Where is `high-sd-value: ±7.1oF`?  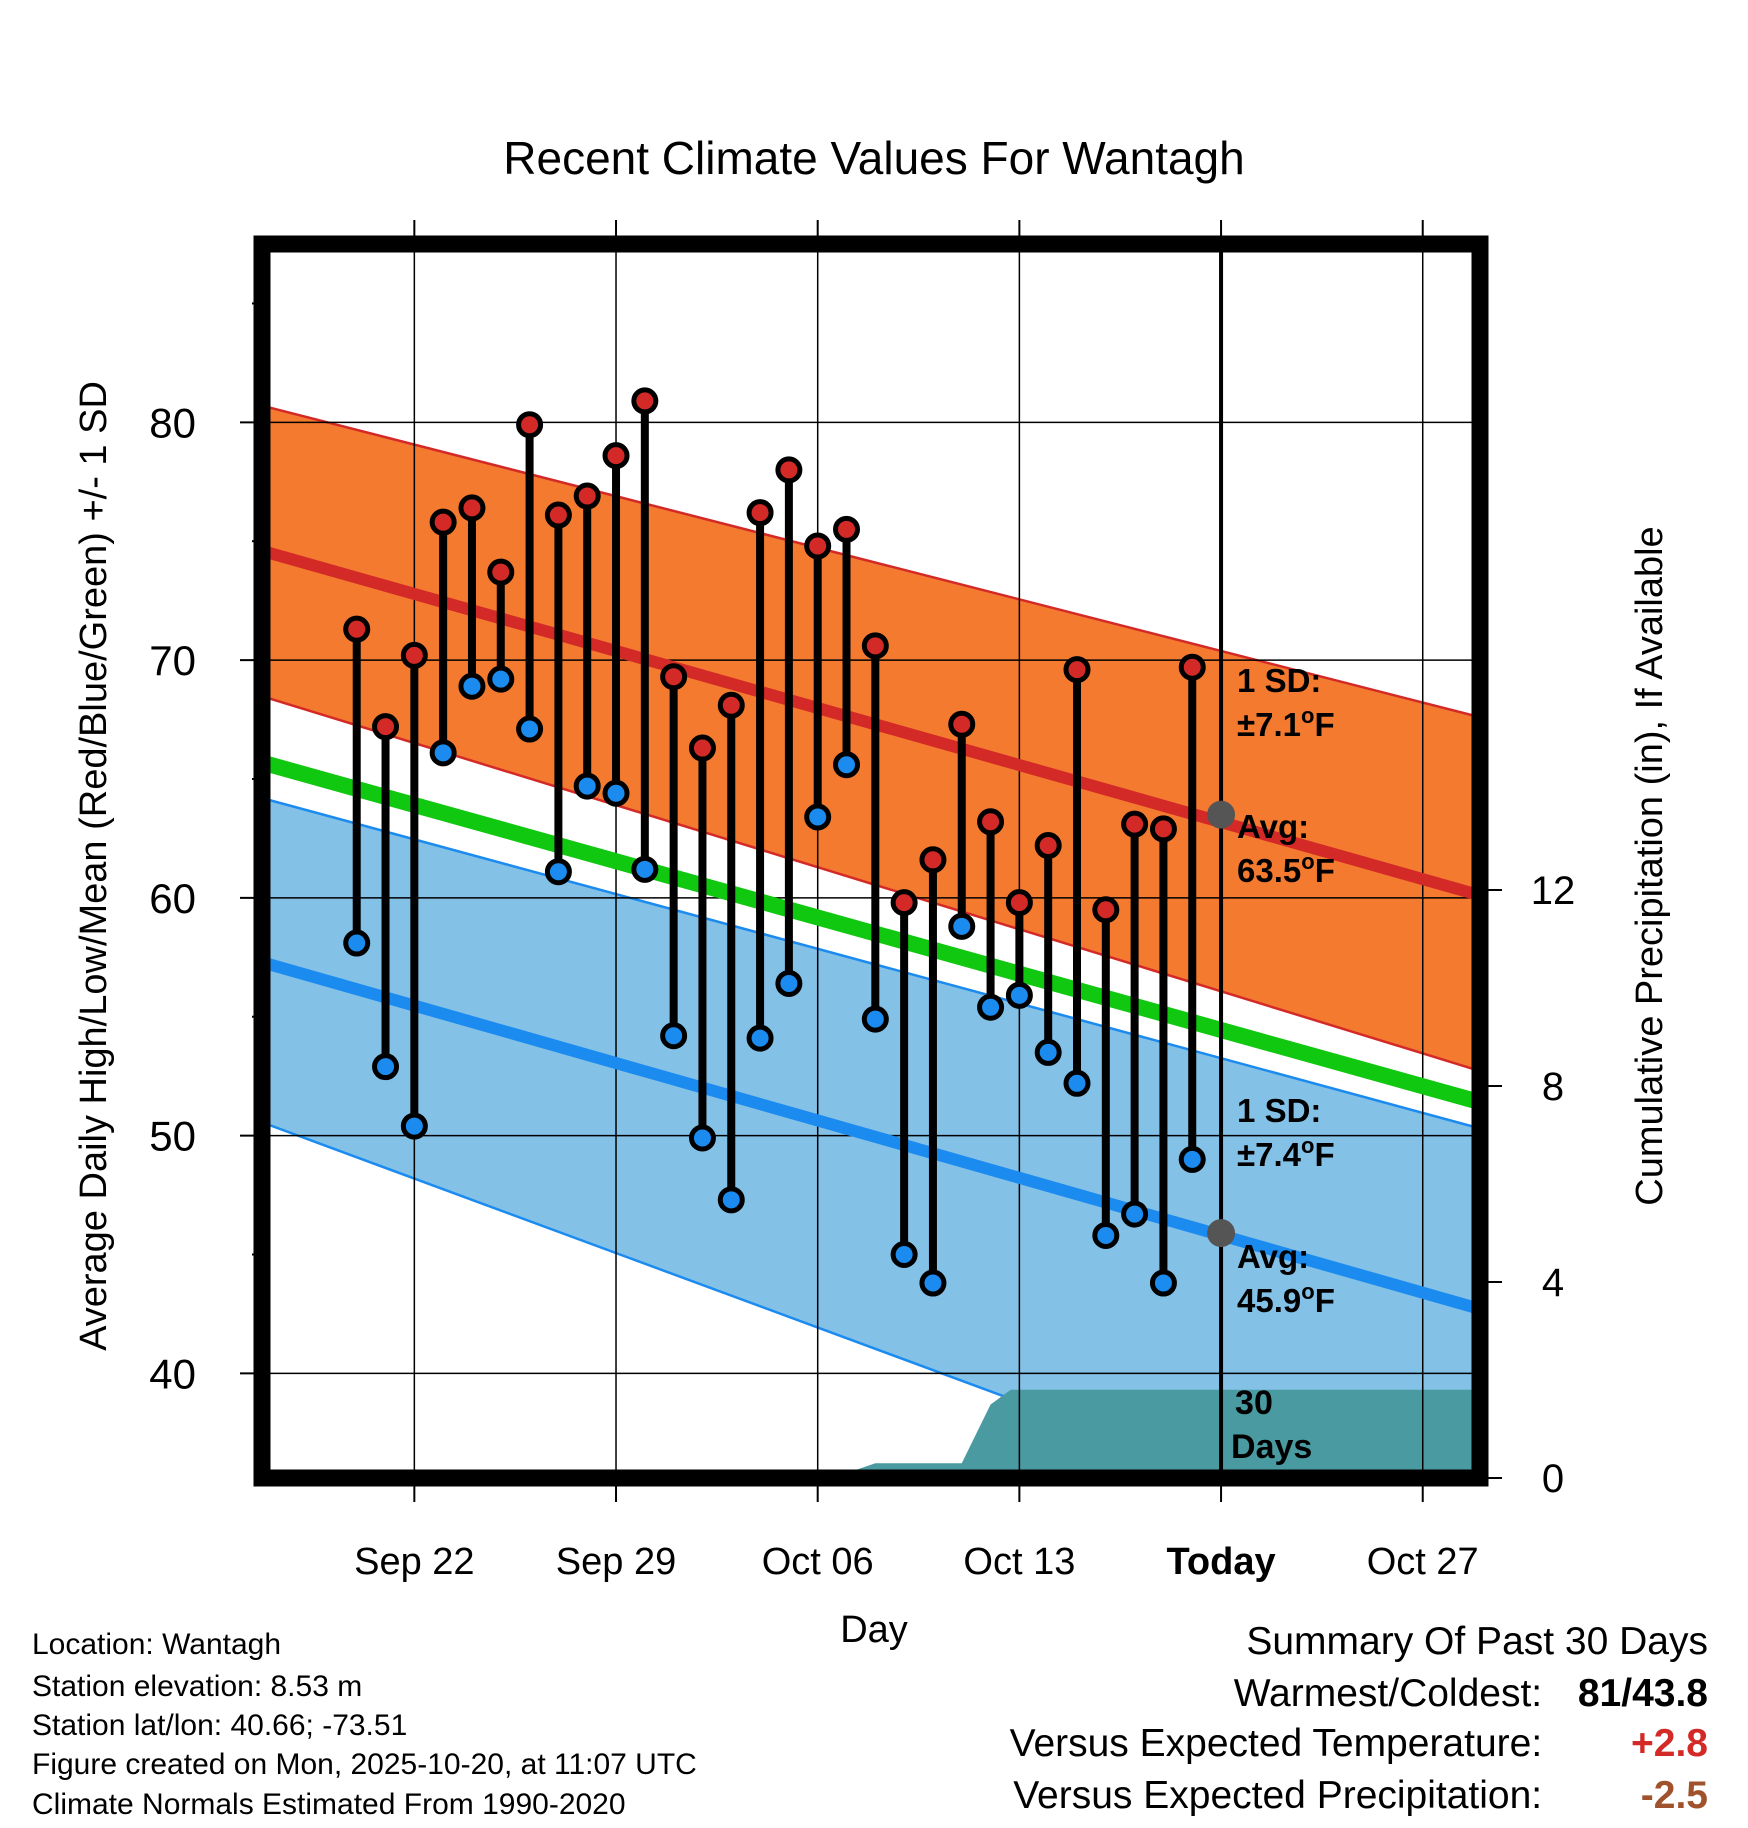
high-sd-value: ±7.1oF is located at coordinates (1286, 723).